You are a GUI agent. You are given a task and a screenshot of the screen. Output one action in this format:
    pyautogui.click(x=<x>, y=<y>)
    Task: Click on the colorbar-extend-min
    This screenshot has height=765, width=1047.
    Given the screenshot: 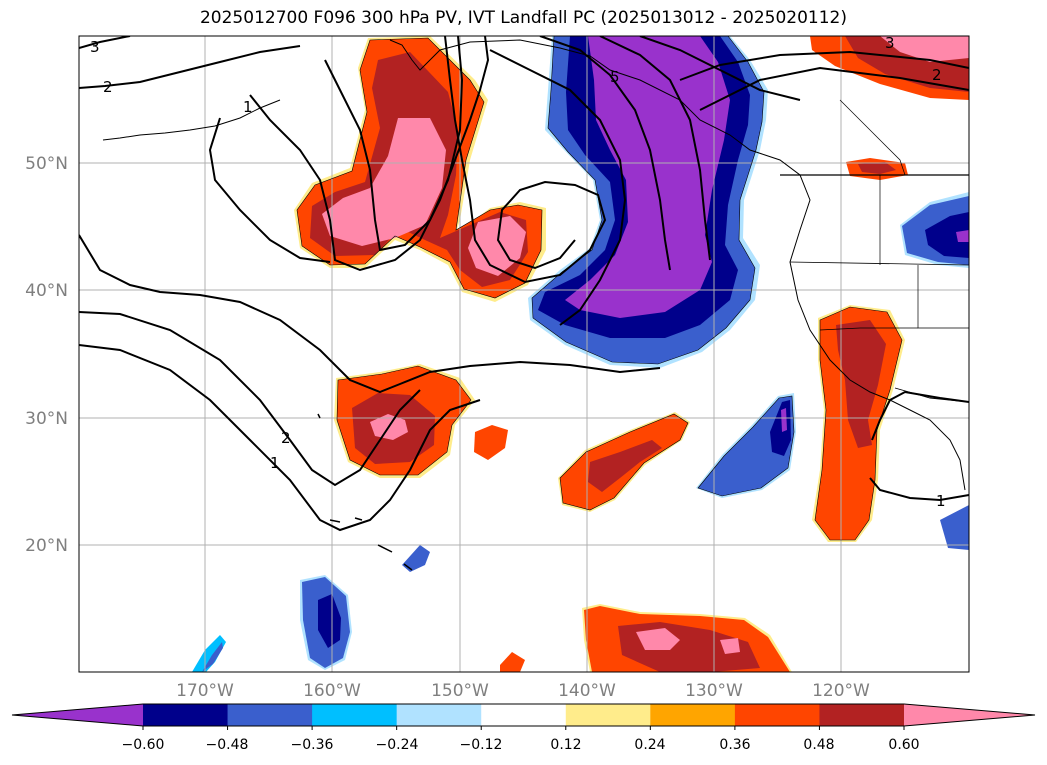 What is the action you would take?
    pyautogui.click(x=77, y=715)
    